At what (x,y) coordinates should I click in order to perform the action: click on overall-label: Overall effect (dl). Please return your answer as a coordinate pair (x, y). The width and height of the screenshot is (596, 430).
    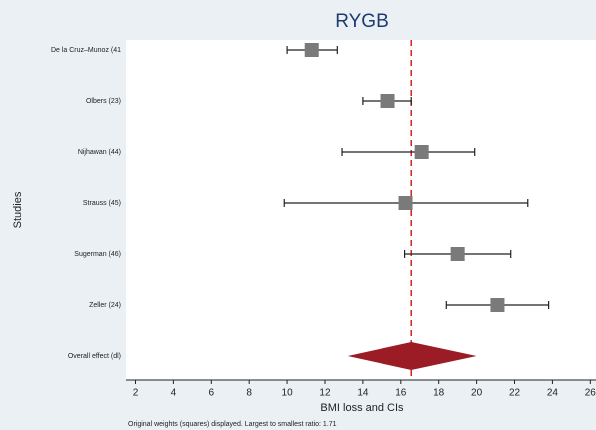
    Looking at the image, I should click on (94, 356).